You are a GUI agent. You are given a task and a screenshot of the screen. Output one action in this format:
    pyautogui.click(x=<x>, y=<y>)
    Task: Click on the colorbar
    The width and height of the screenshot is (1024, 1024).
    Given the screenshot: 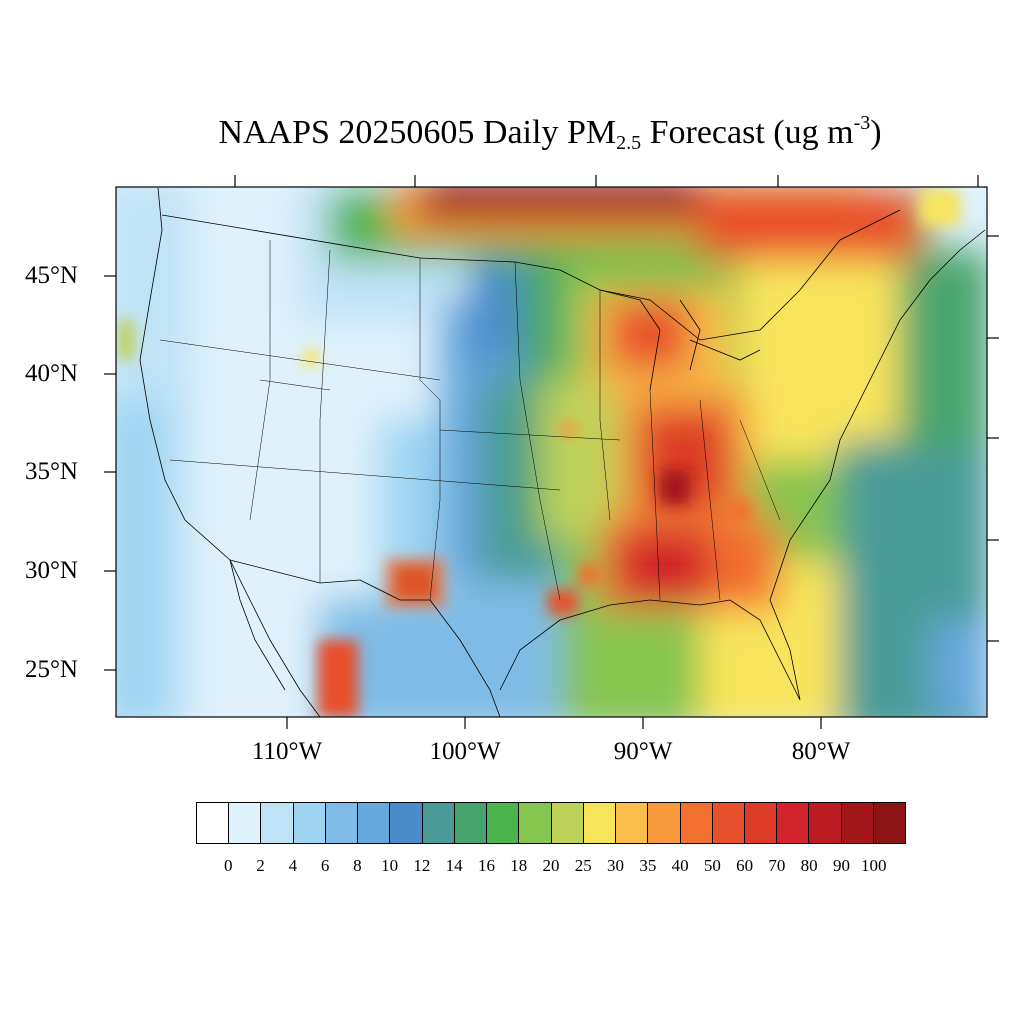 What is the action you would take?
    pyautogui.click(x=551, y=823)
    